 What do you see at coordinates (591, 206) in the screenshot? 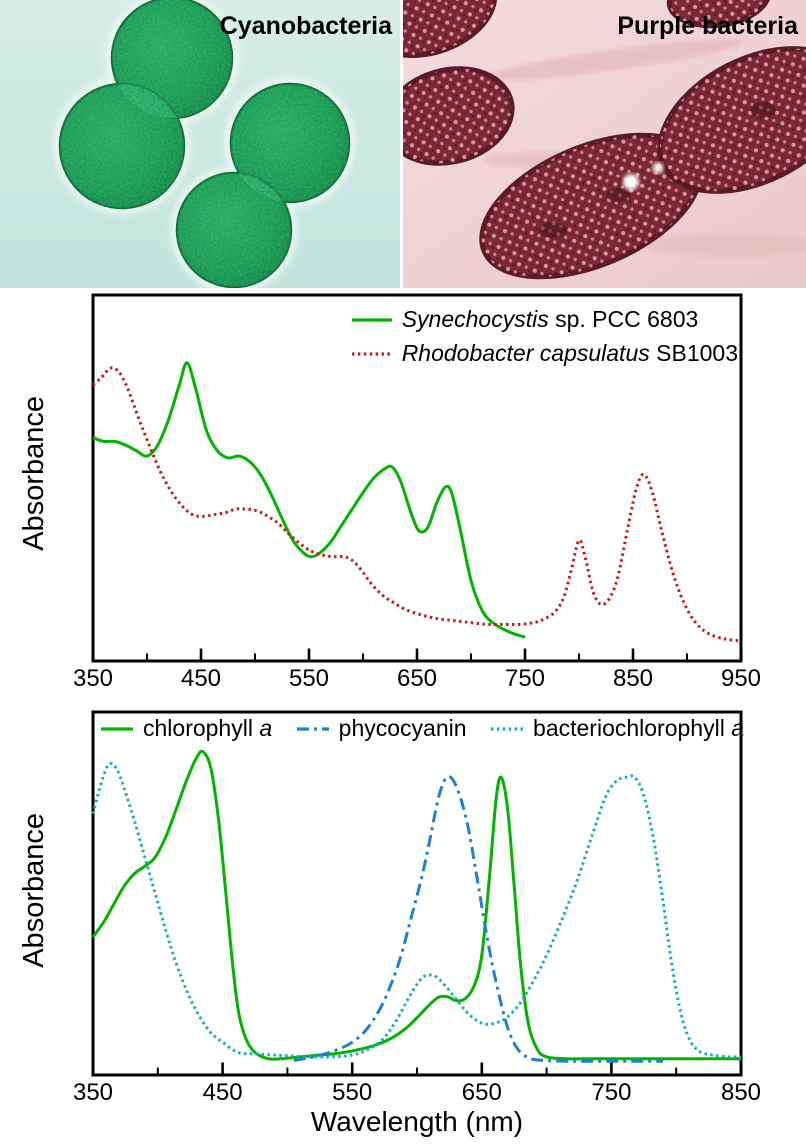
I see `purple-bacterium-cell-dividing-left` at bounding box center [591, 206].